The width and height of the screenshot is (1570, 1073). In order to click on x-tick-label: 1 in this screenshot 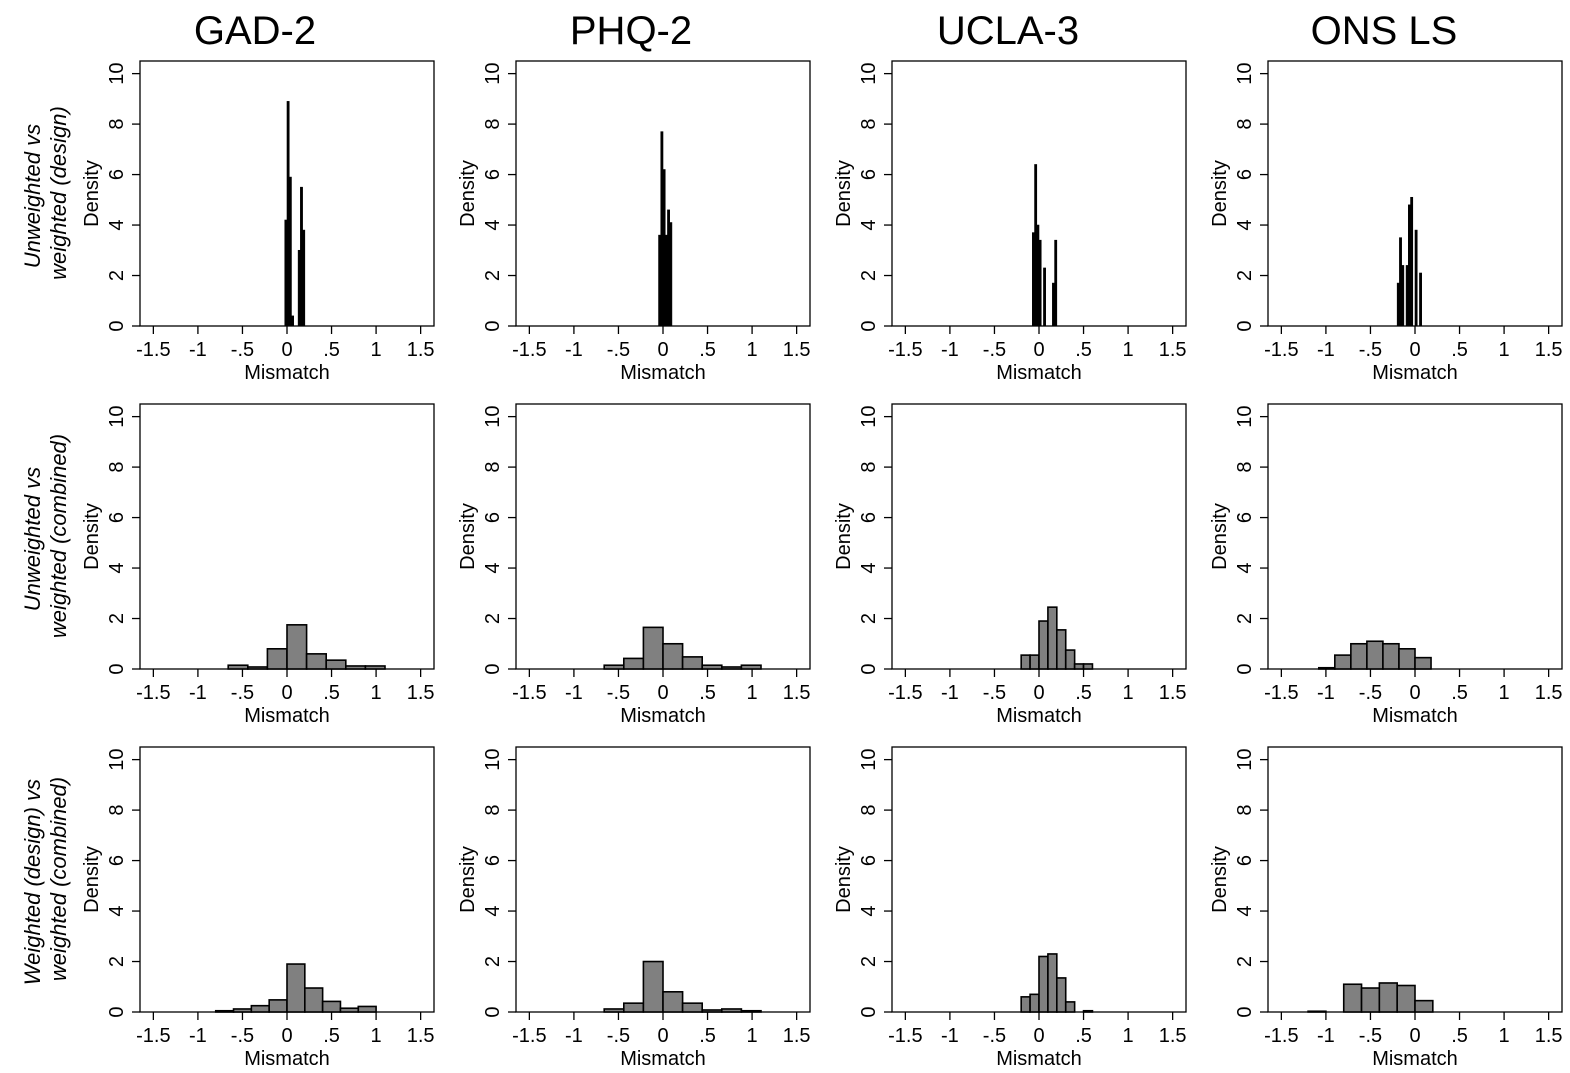, I will do `click(1504, 693)`.